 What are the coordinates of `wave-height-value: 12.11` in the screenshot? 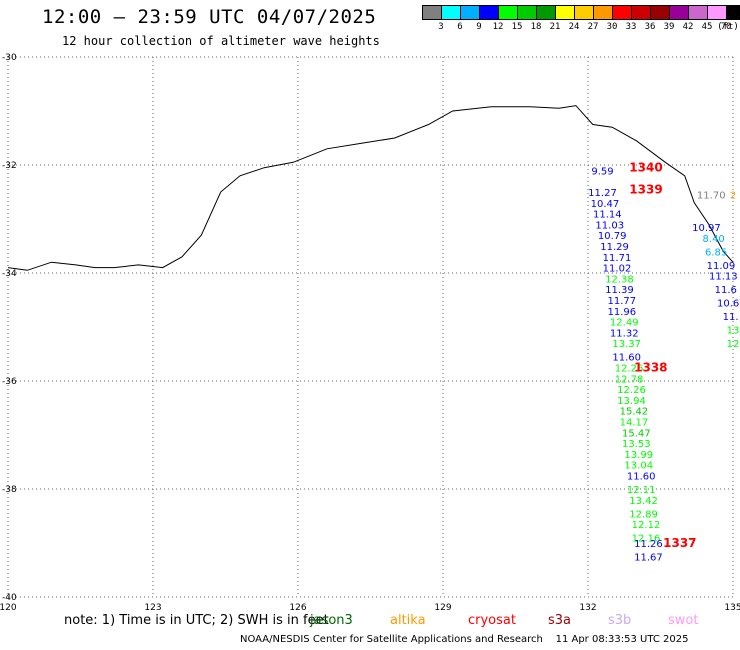 It's located at (641, 490).